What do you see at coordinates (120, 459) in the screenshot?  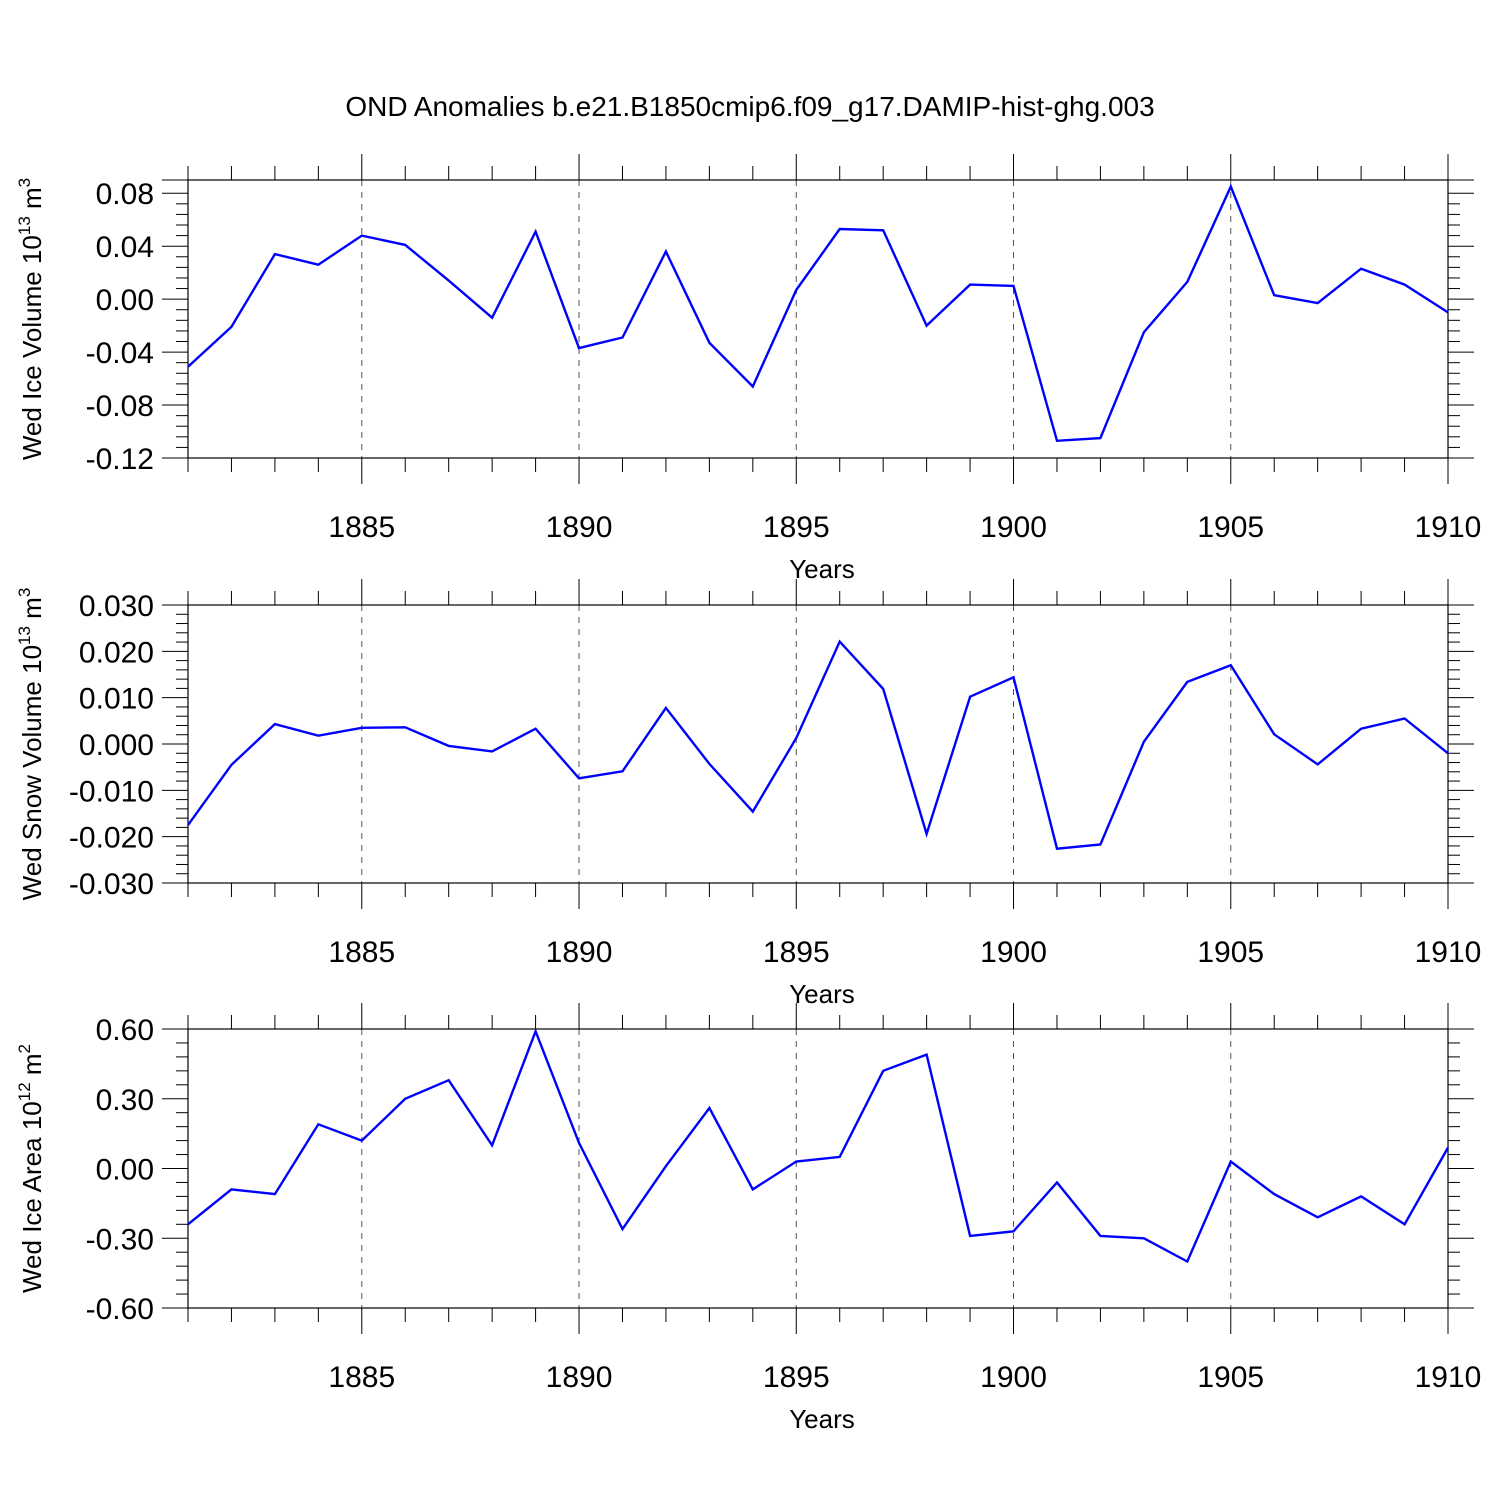 I see `y-tick-label: -0.12` at bounding box center [120, 459].